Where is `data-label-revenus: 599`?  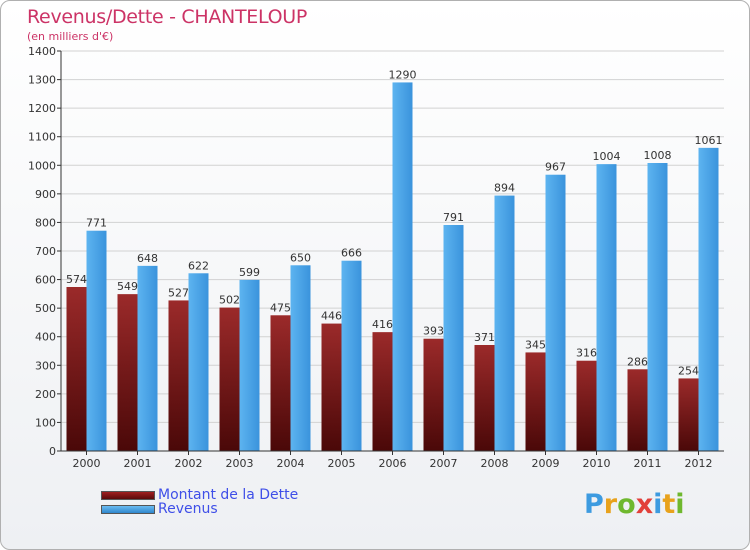 data-label-revenus: 599 is located at coordinates (249, 272).